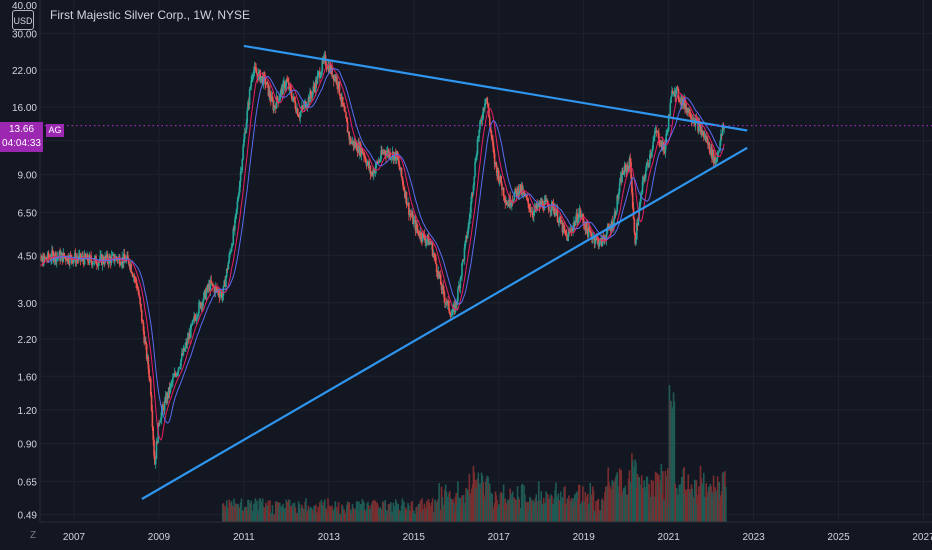  What do you see at coordinates (24, 35) in the screenshot?
I see `y-tick-label: 30.00` at bounding box center [24, 35].